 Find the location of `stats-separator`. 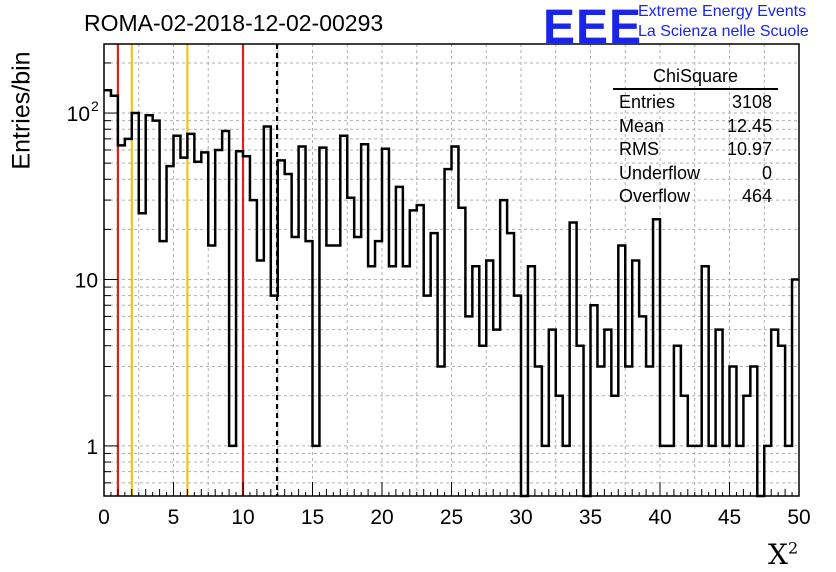

stats-separator is located at coordinates (695, 89).